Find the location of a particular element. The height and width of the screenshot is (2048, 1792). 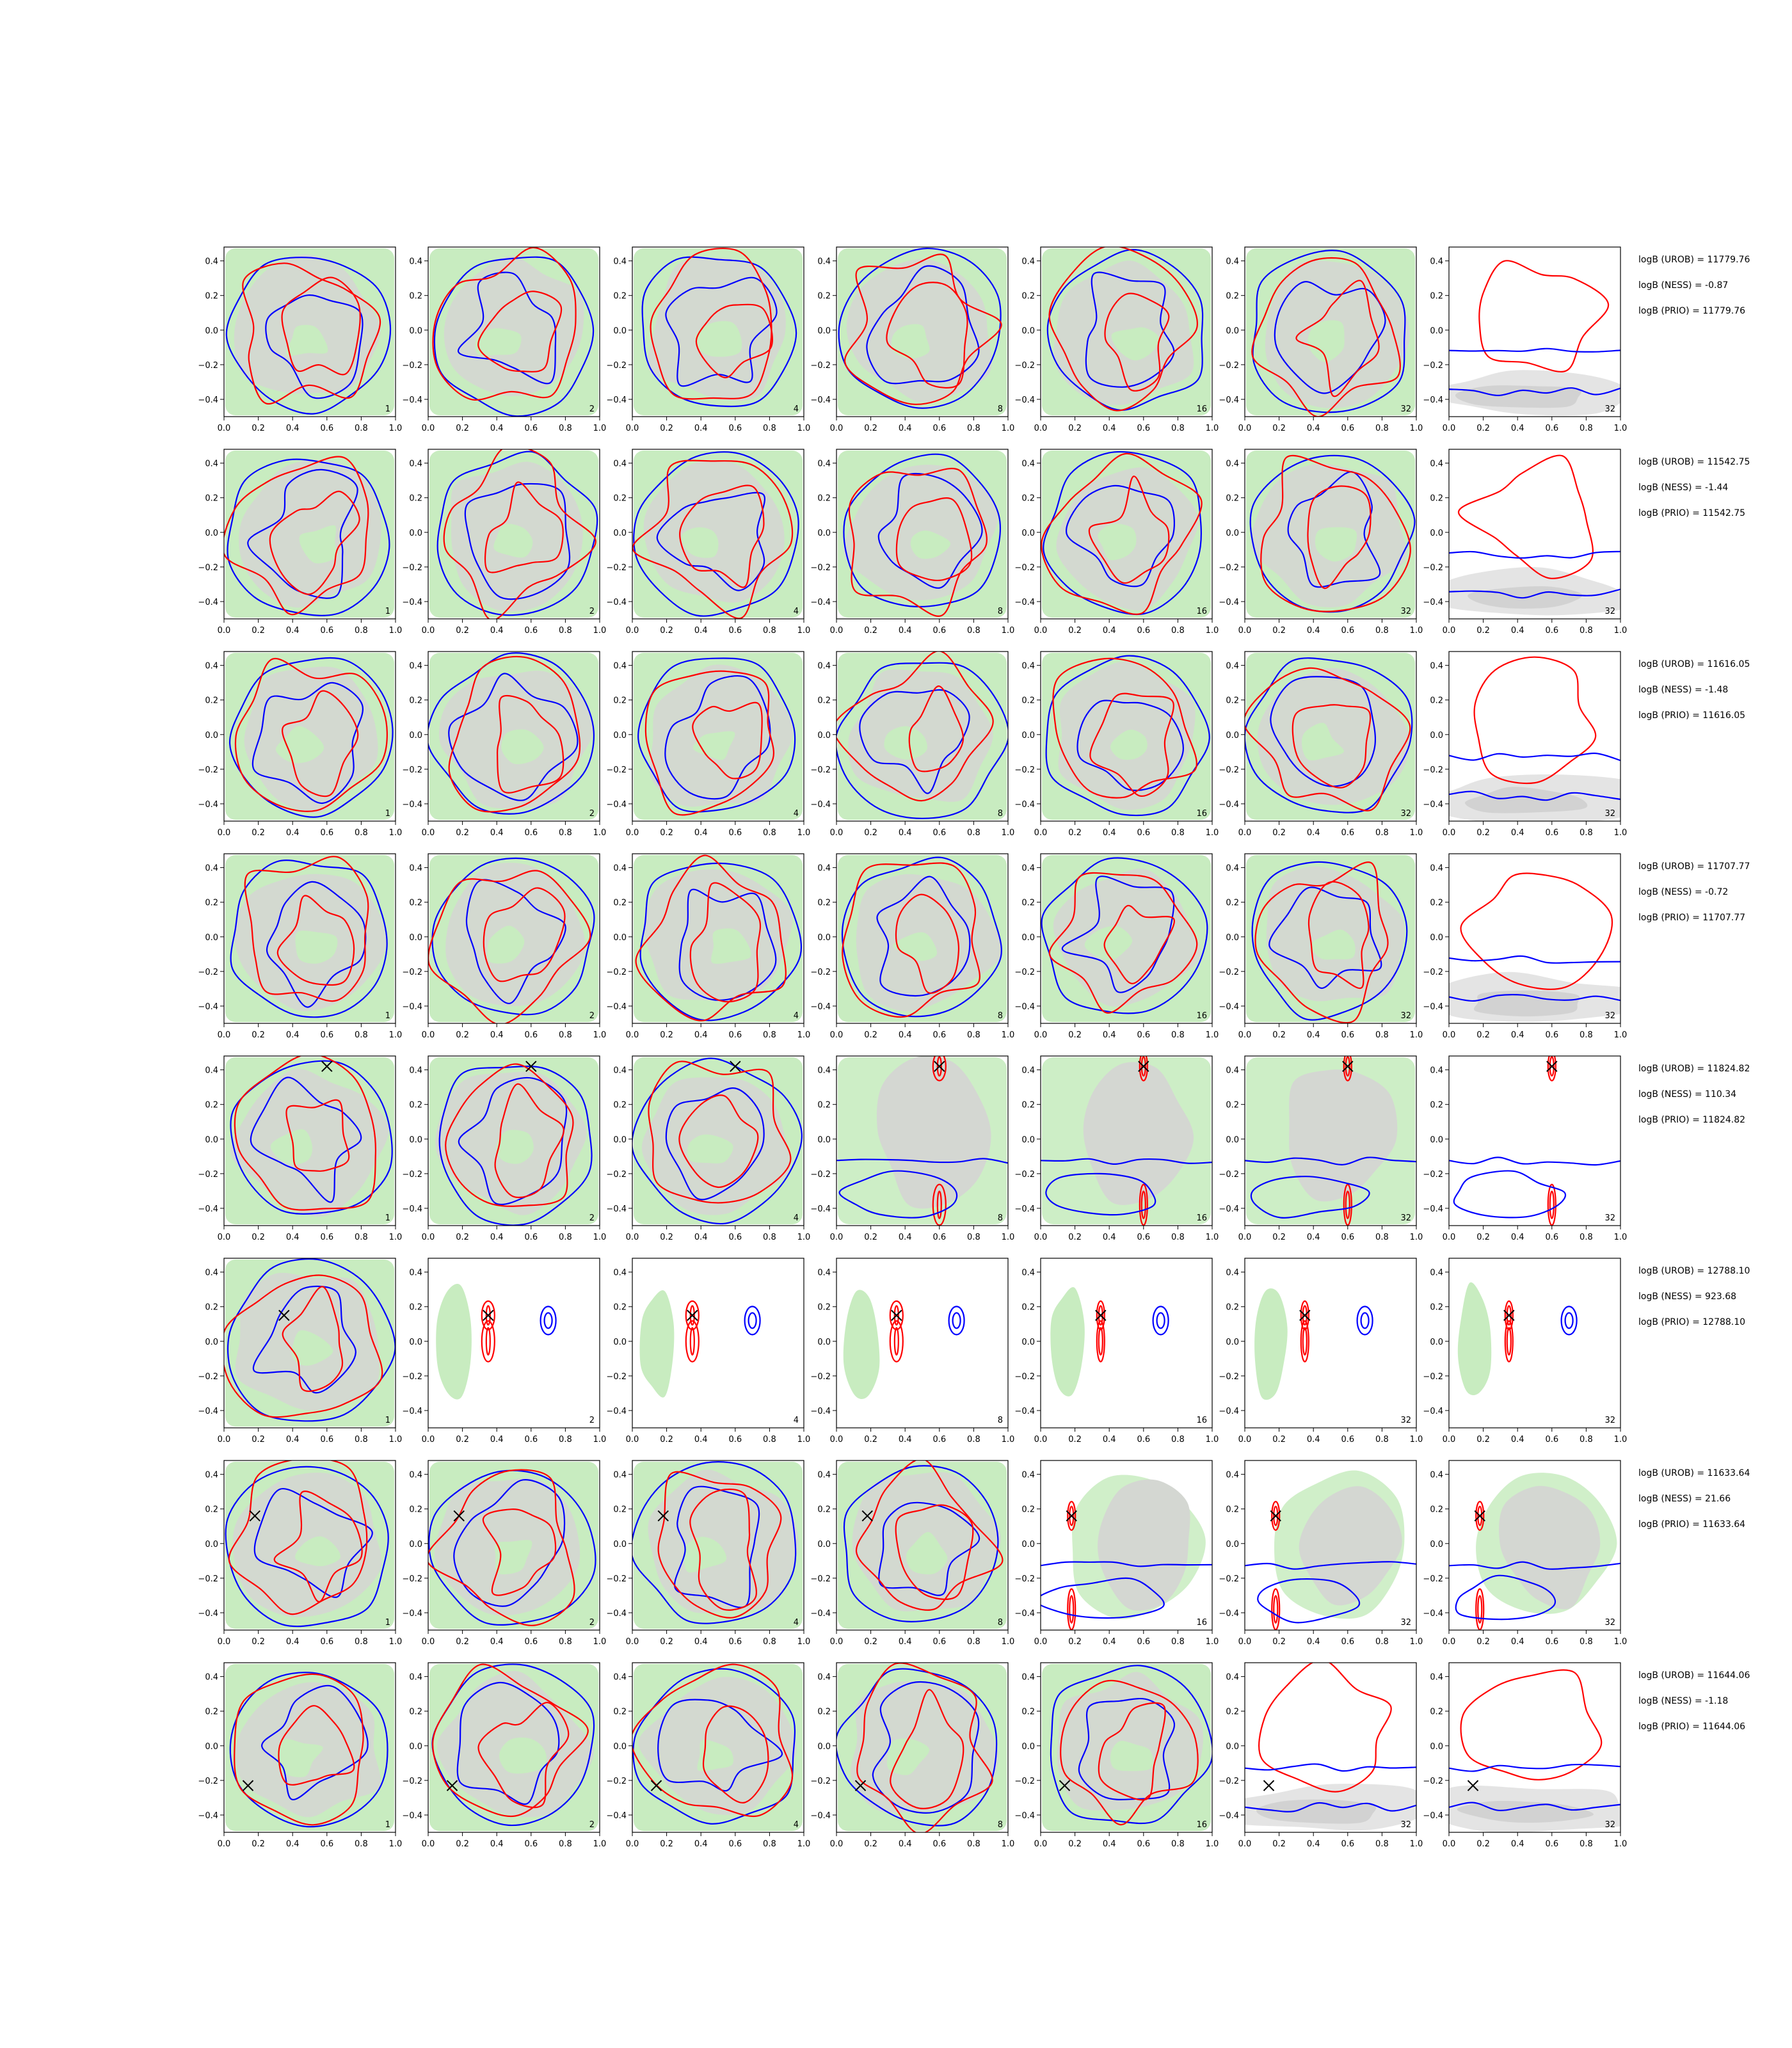

panel-r3-c1: 1 0.0 0.2 0.4 0.6 0.8 1.0 0.4 0.2 0.0 −0.2 −0.4 is located at coordinates (300, 744).